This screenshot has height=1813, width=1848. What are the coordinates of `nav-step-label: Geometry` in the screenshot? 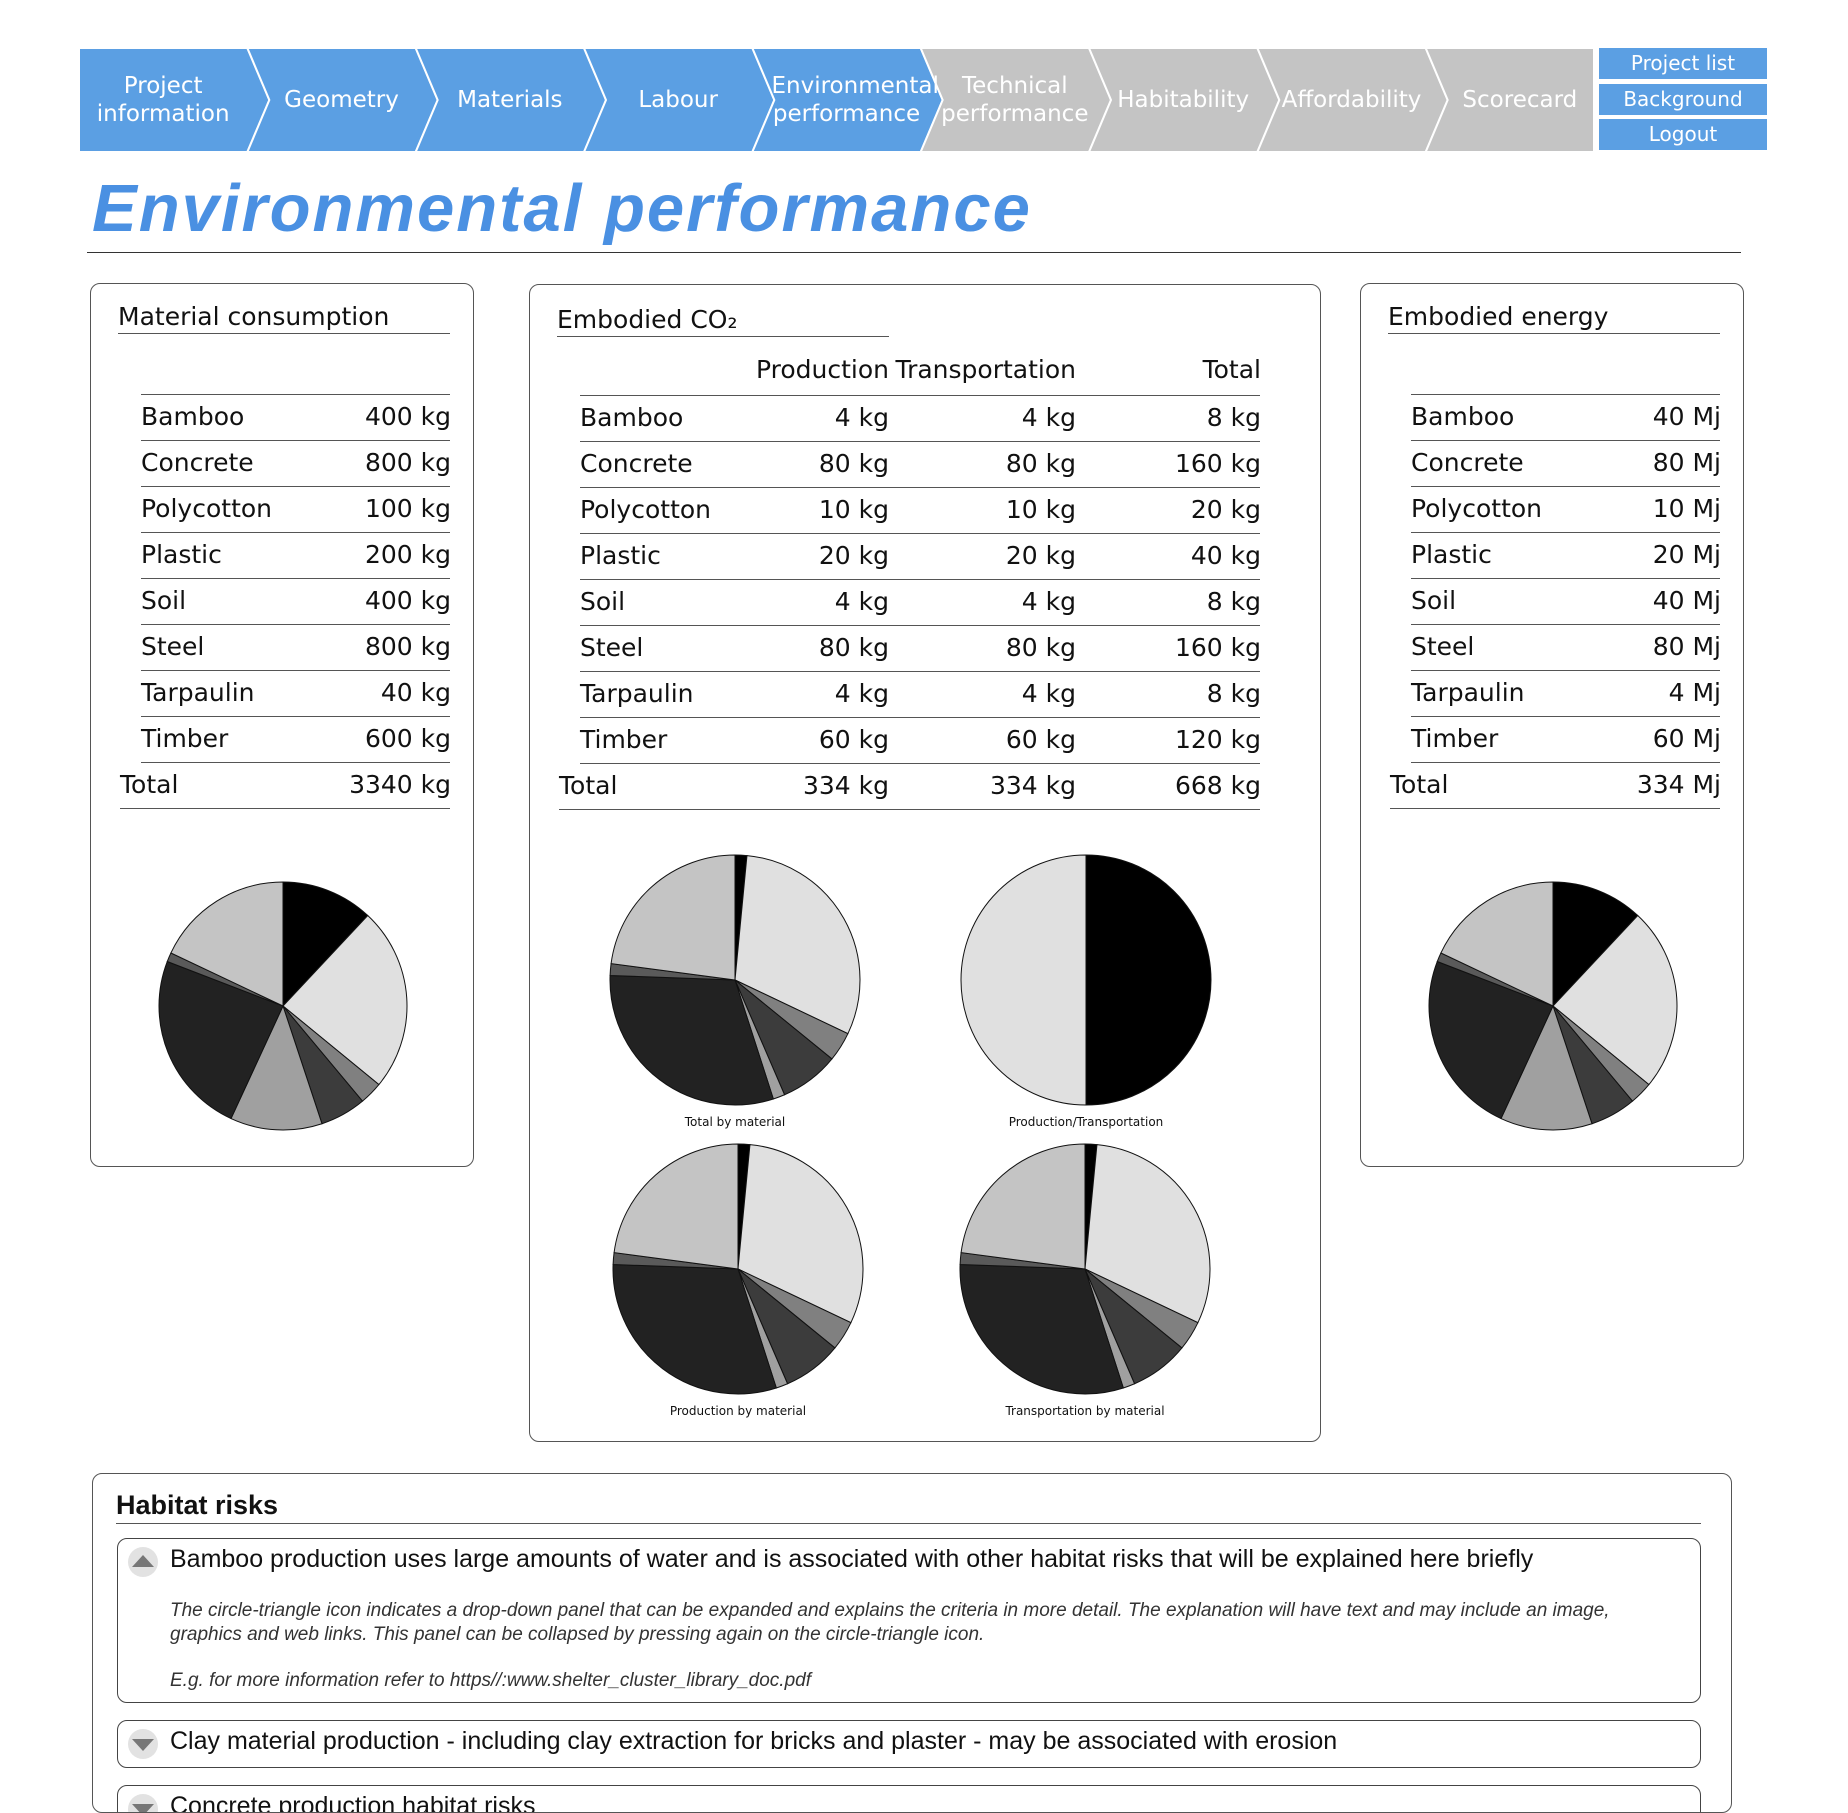 It's located at (341, 100).